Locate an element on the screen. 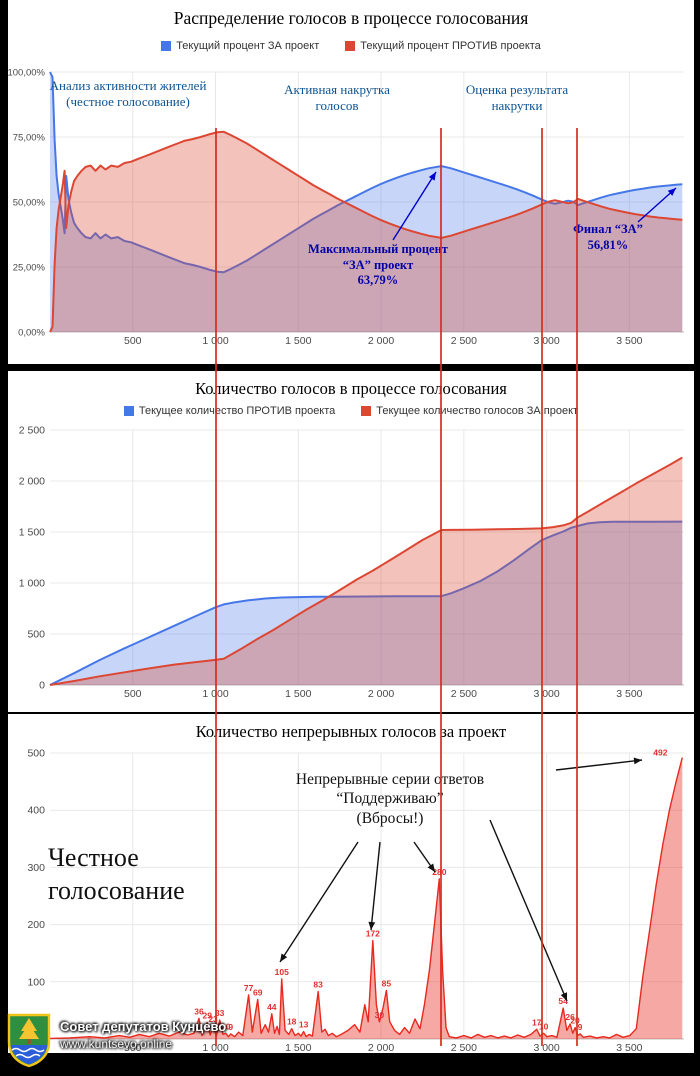 This screenshot has width=700, height=1076. point-label: 9 is located at coordinates (580, 1027).